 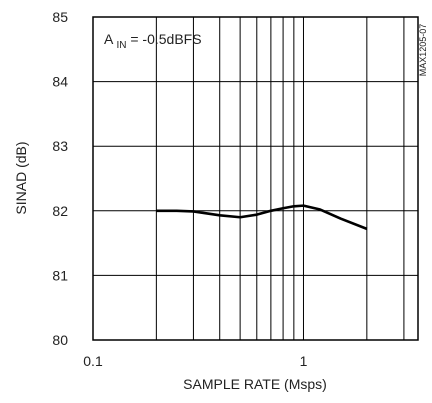 What do you see at coordinates (423, 50) in the screenshot?
I see `figure-id: MAX1205-07` at bounding box center [423, 50].